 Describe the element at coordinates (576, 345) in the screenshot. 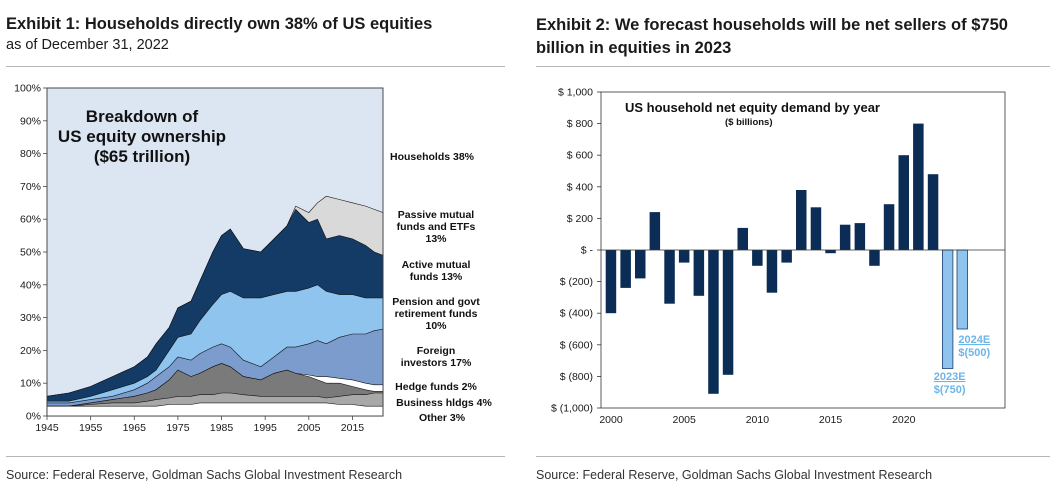

I see `y-tick-label: $ (600)` at that location.